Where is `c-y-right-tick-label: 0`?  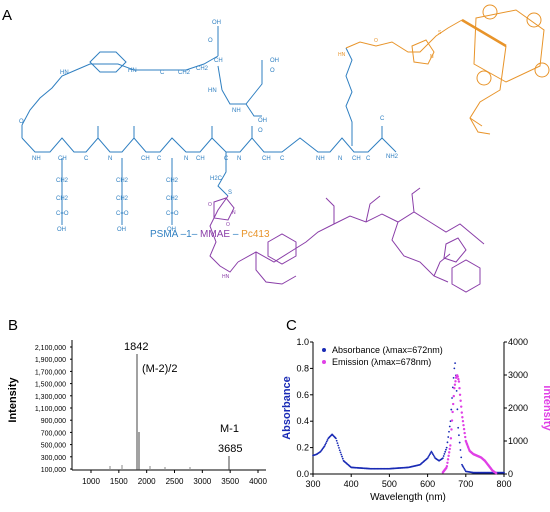
c-y-right-tick-label: 0 is located at coordinates (510, 474).